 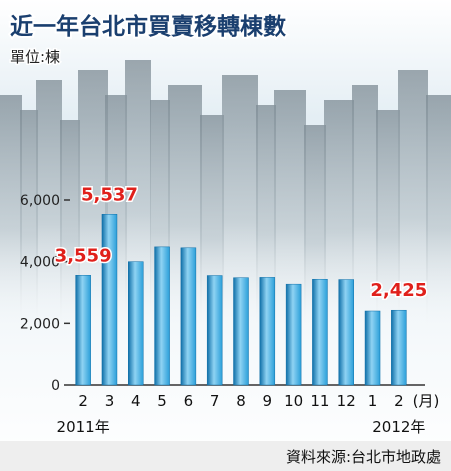 What do you see at coordinates (426, 401) in the screenshot?
I see `x-unit-label: (月)` at bounding box center [426, 401].